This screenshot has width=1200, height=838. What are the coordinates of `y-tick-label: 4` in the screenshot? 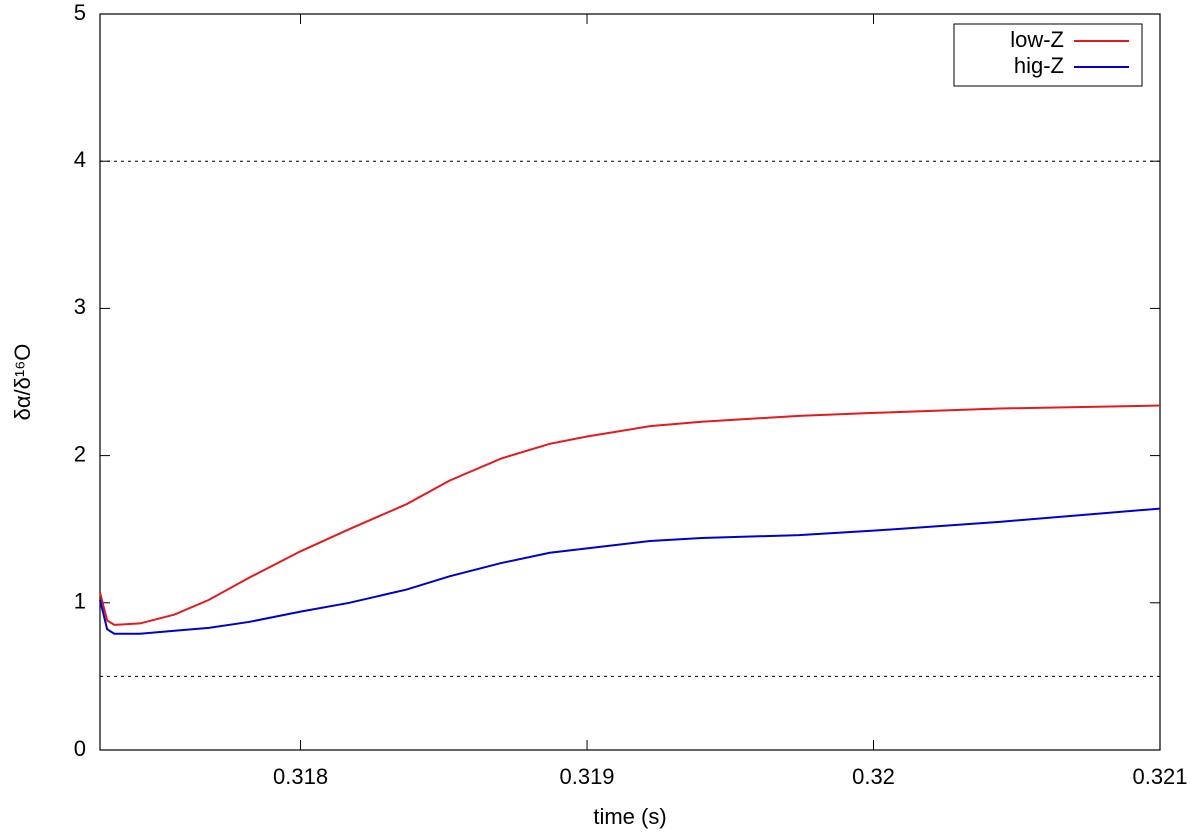 It's located at (80, 159).